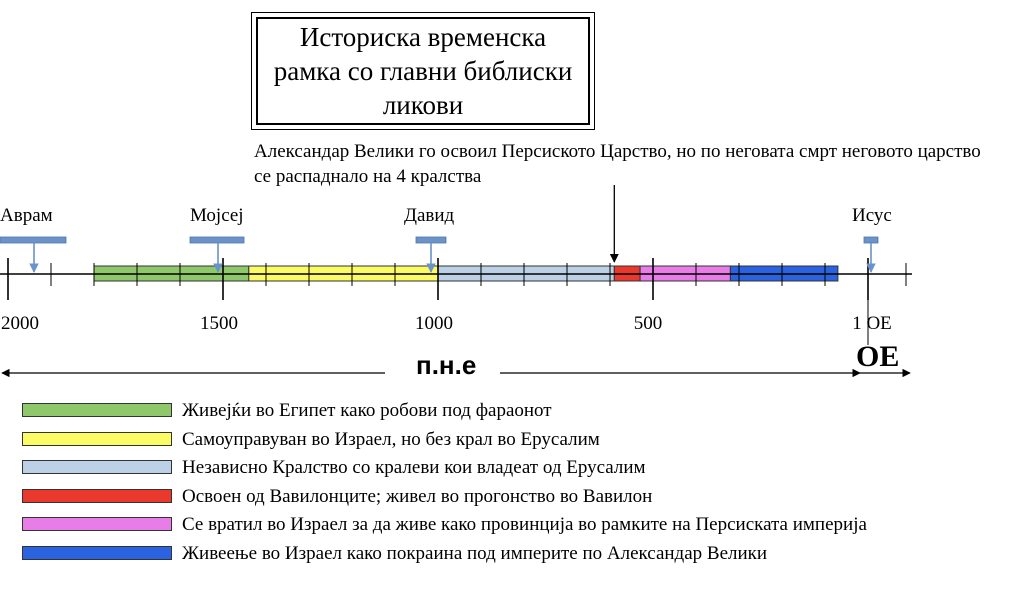  Describe the element at coordinates (446, 365) in the screenshot. I see `era-bce-label: п.н.е` at that location.